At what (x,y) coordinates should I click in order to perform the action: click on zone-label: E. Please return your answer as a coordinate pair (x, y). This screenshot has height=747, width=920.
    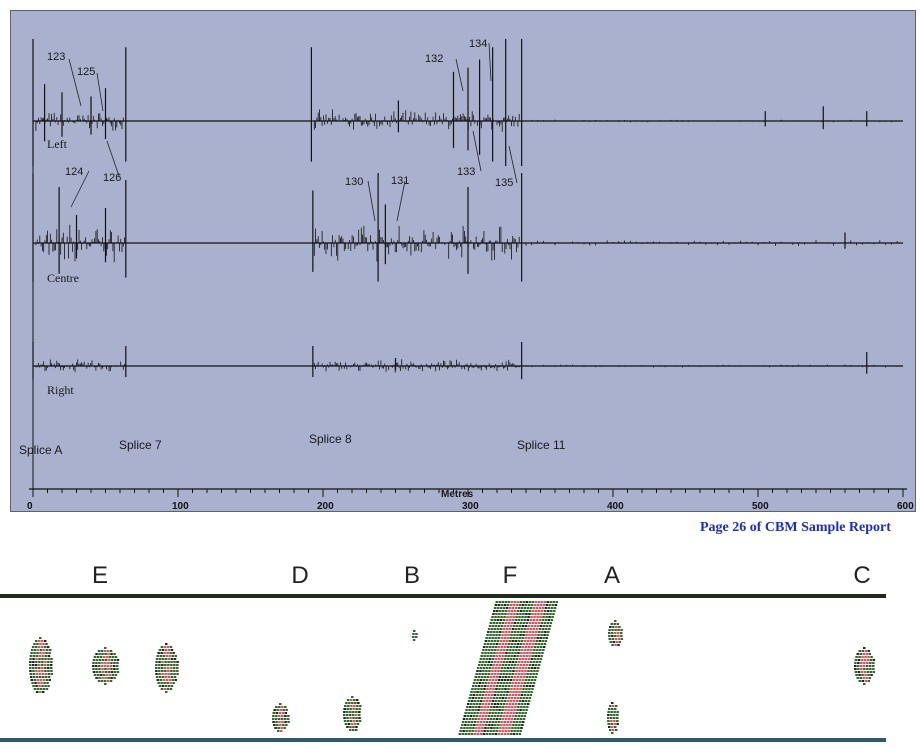
    Looking at the image, I should click on (100, 575).